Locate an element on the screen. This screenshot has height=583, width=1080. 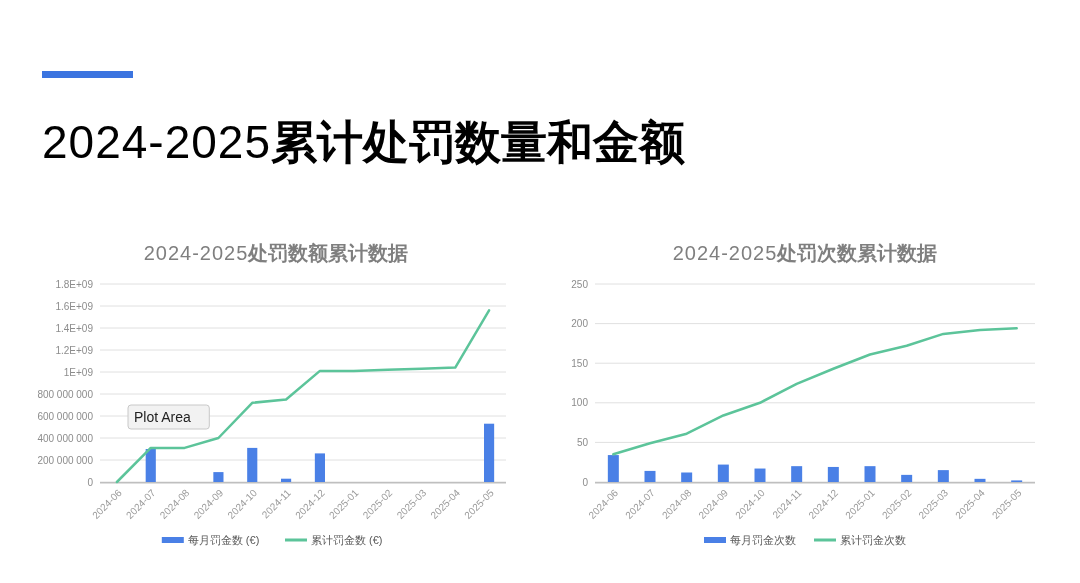
text: 2024-2025累计处罚数量和金额 is located at coordinates (363, 142).